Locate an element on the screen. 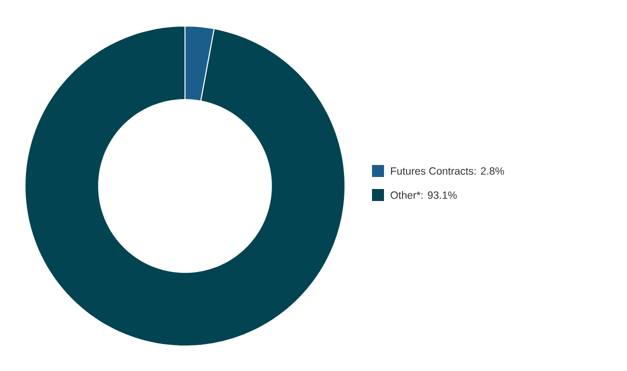 The width and height of the screenshot is (627, 371). legend-label: Other*: 93.1% is located at coordinates (423, 195).